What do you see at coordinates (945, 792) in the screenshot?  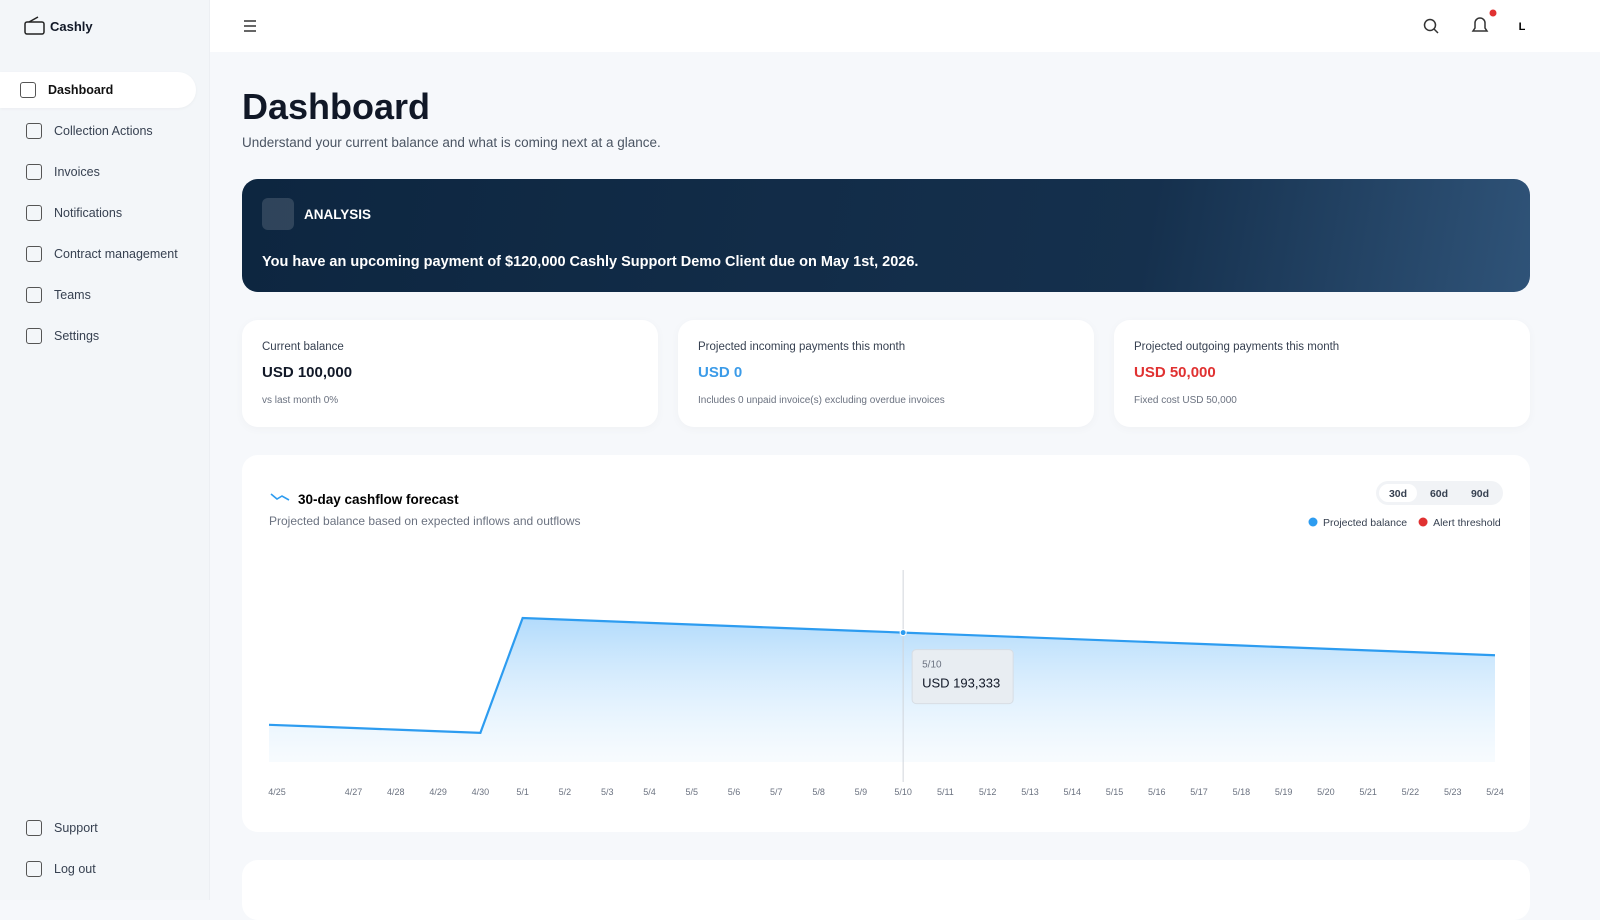 I see `x-tick-label: 5/11` at bounding box center [945, 792].